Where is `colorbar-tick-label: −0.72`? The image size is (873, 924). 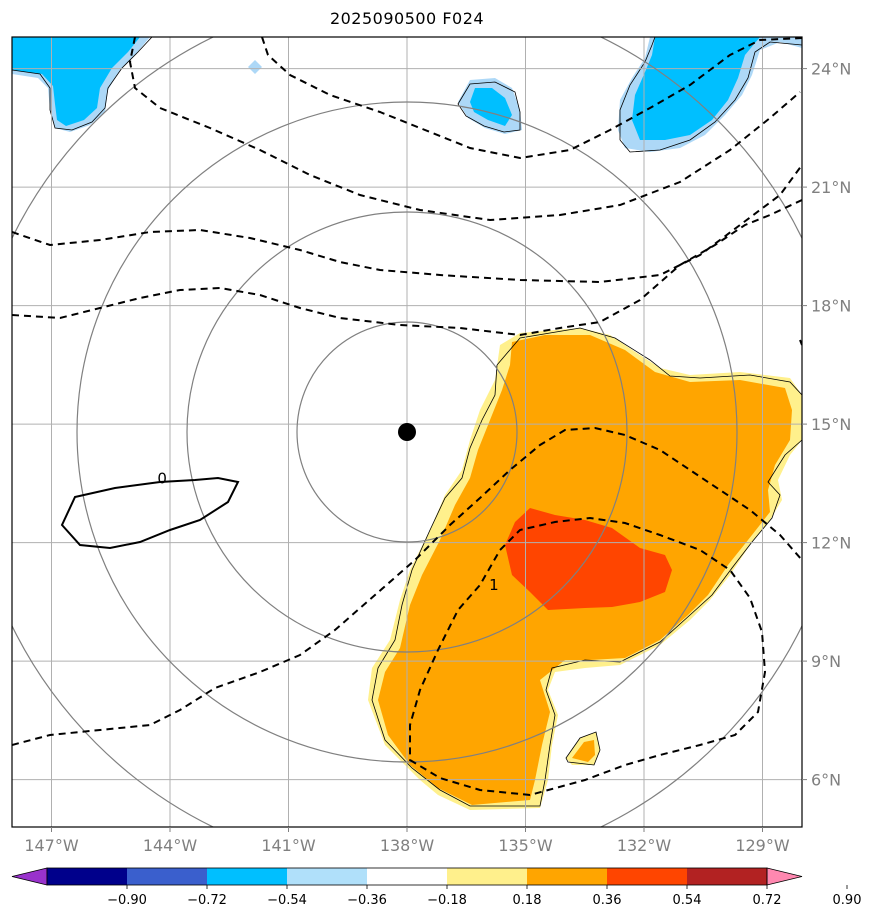 colorbar-tick-label: −0.72 is located at coordinates (207, 900).